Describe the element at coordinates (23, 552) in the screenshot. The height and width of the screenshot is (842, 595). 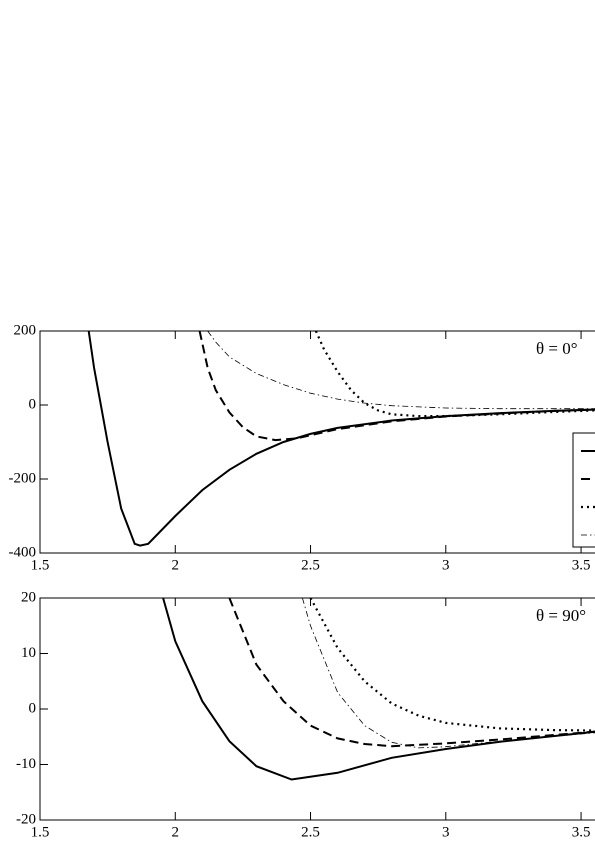
I see `y-tick-label: -400` at that location.